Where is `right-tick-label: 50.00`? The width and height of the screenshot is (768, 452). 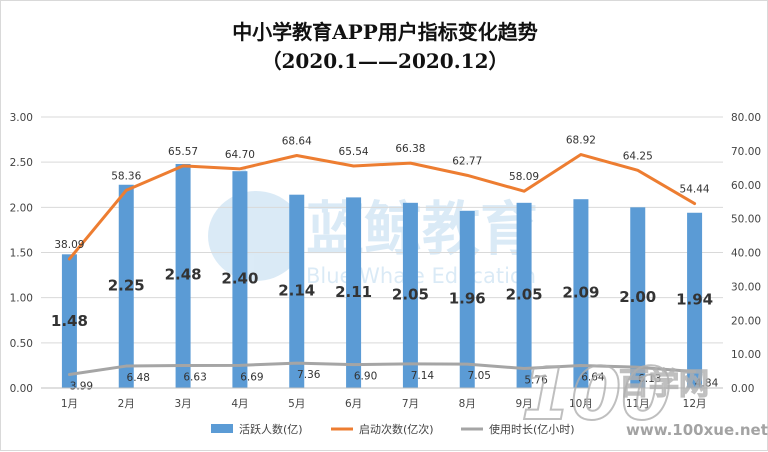
right-tick-label: 50.00 is located at coordinates (746, 220).